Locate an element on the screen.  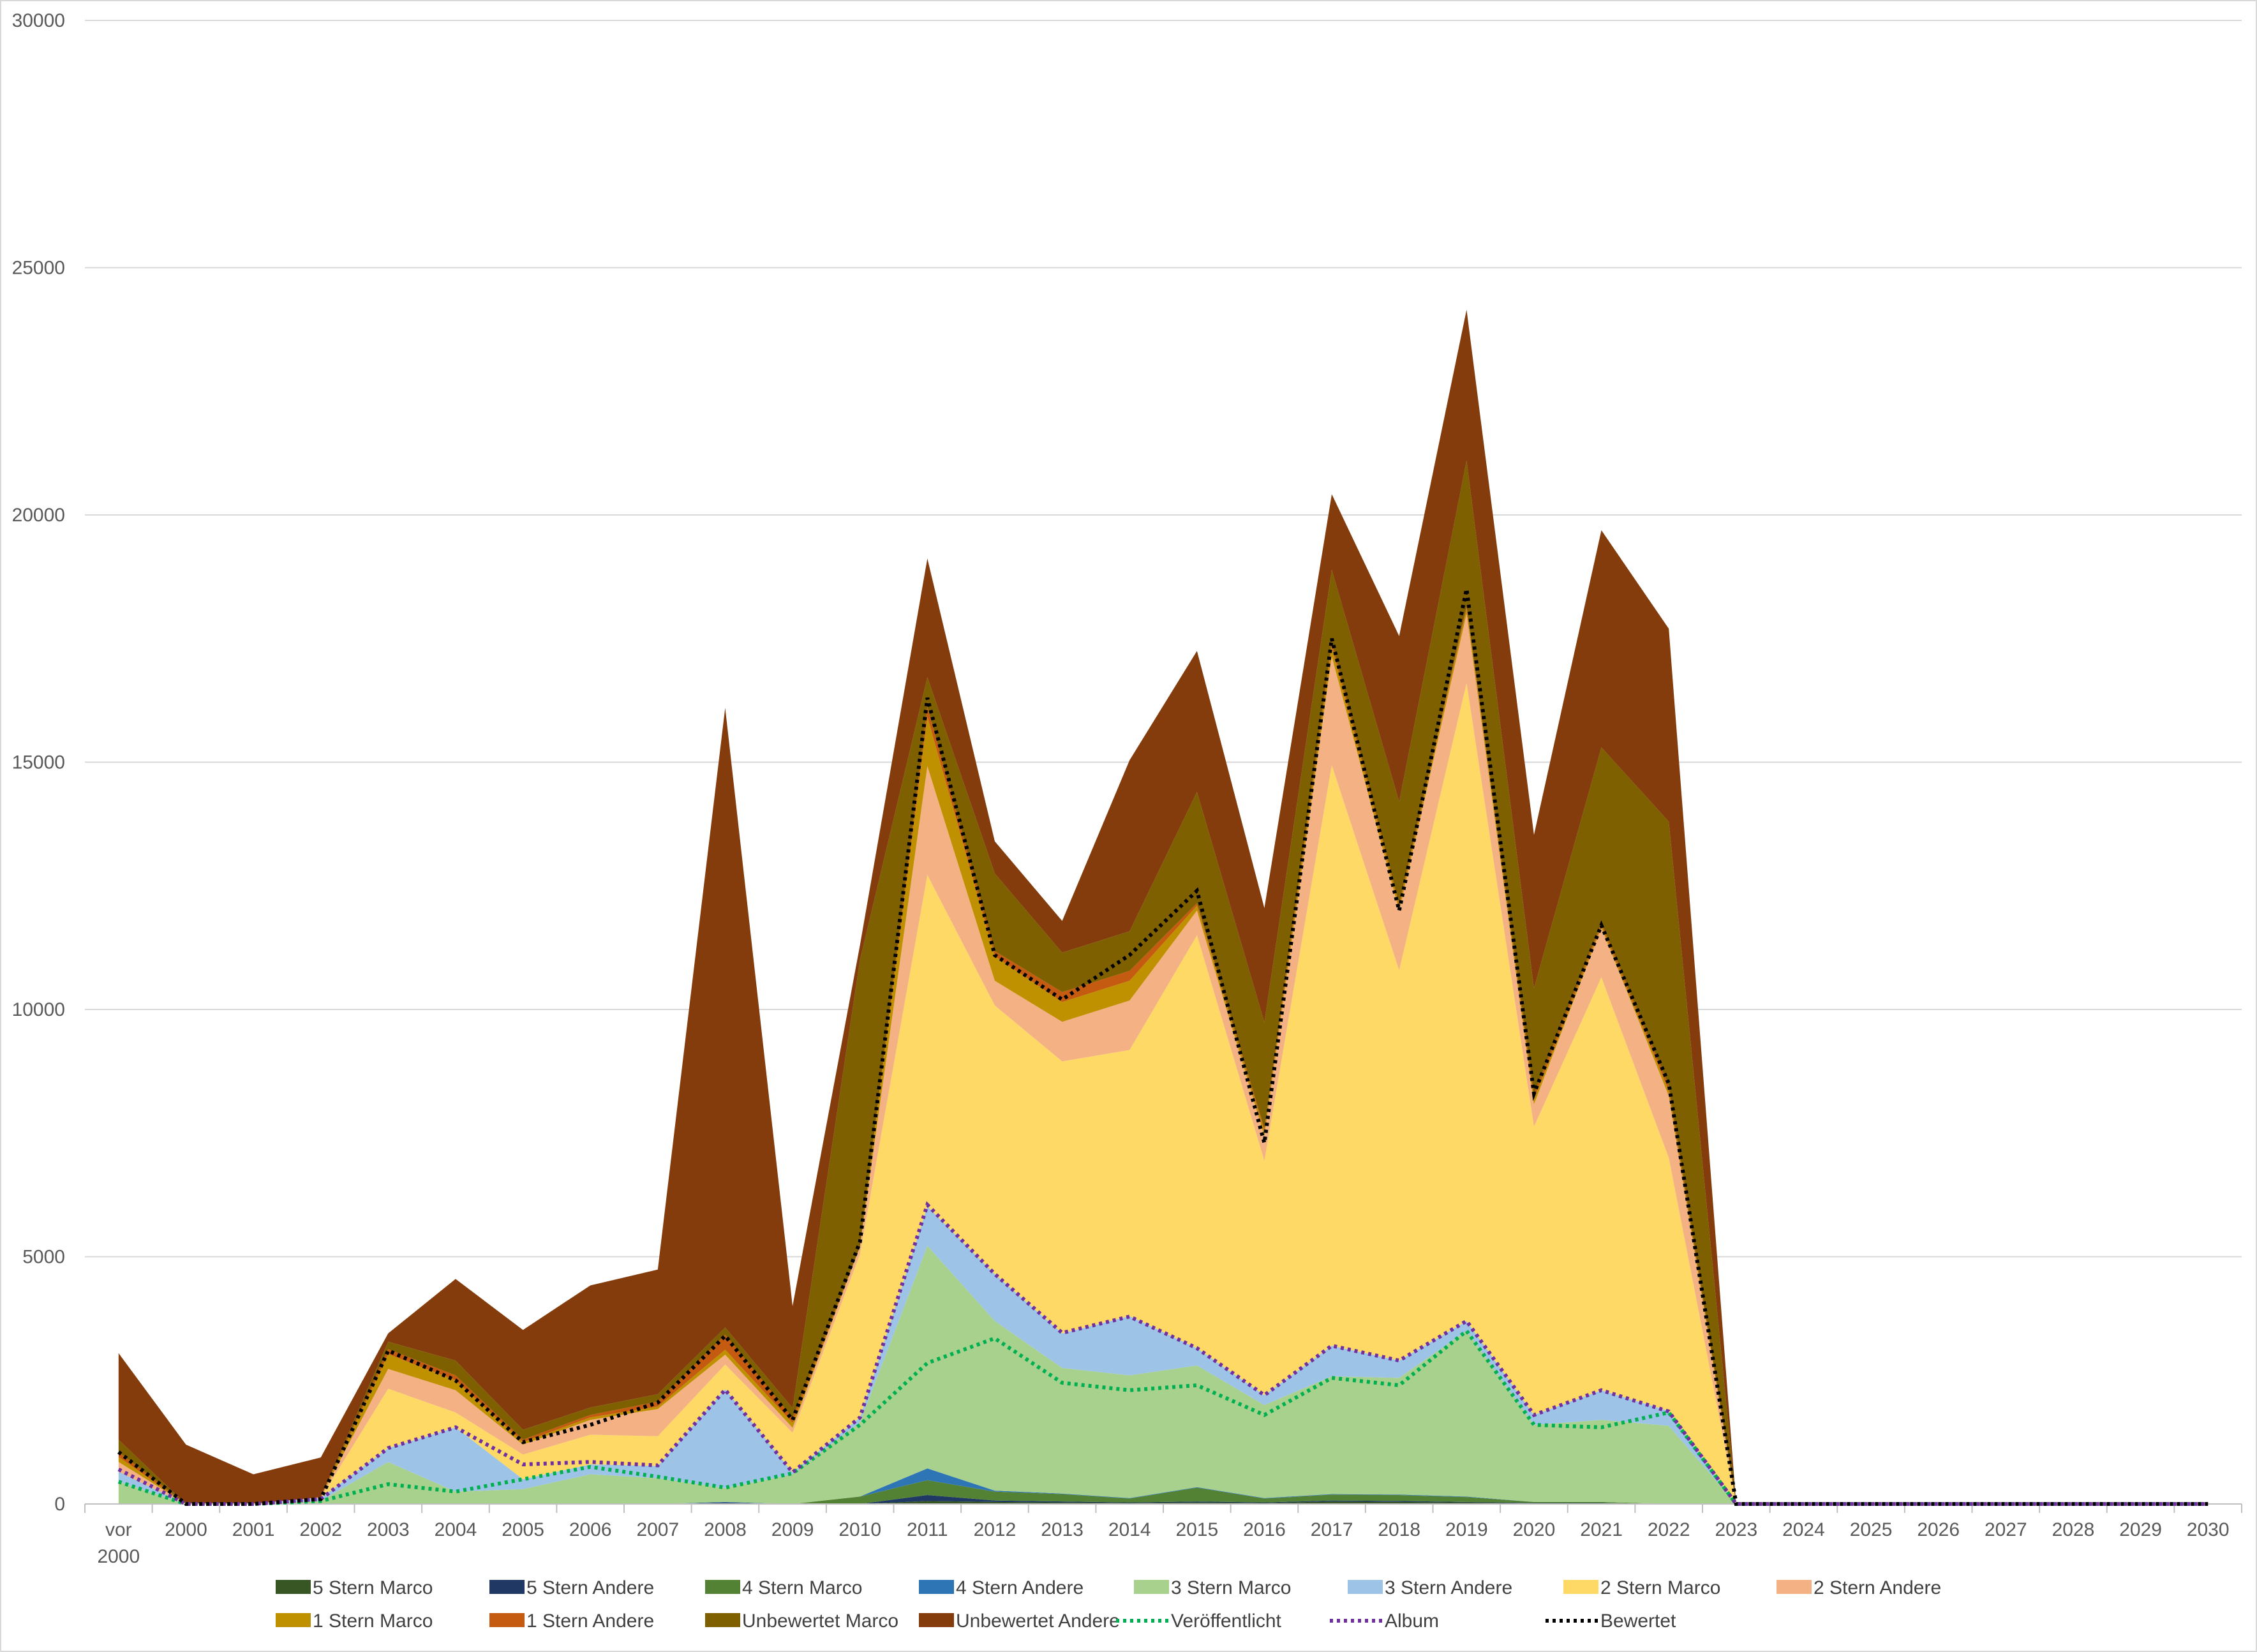
legend-label: 4 Stern Marco is located at coordinates (802, 1587).